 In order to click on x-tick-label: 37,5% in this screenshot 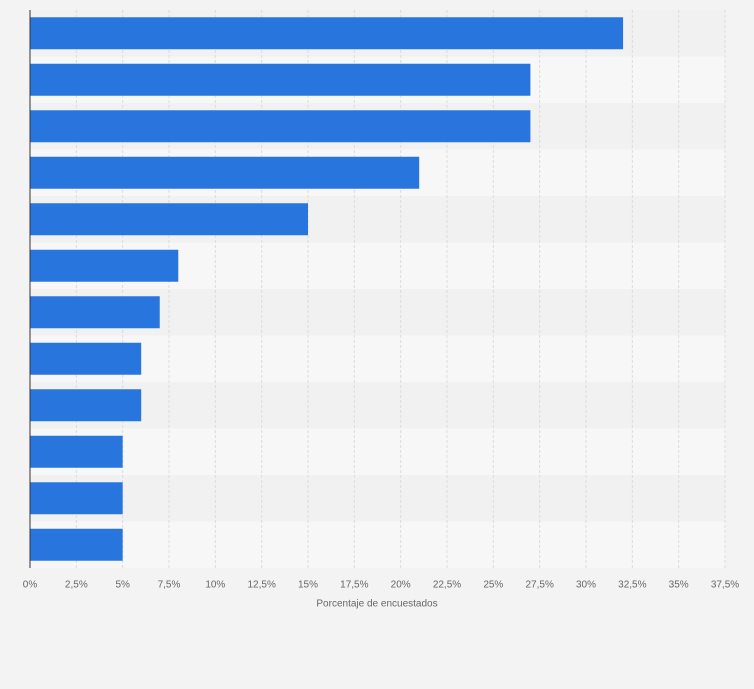, I will do `click(725, 585)`.